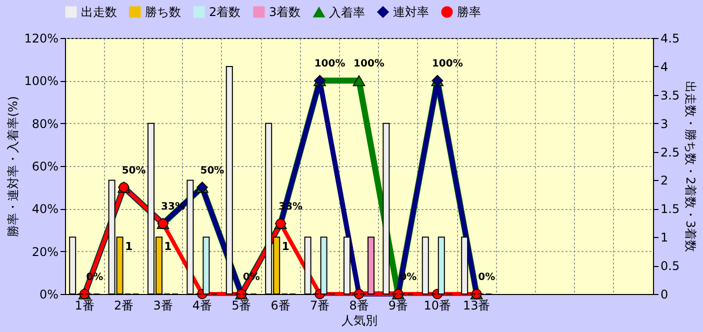  I want to click on legend-label: 勝率, so click(469, 12).